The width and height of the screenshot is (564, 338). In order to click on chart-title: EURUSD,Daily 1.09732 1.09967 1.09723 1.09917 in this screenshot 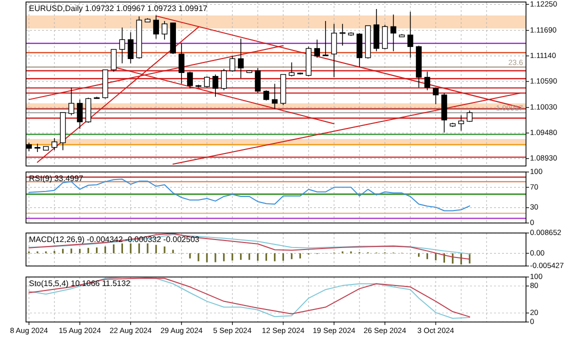, I will do `click(118, 8)`.